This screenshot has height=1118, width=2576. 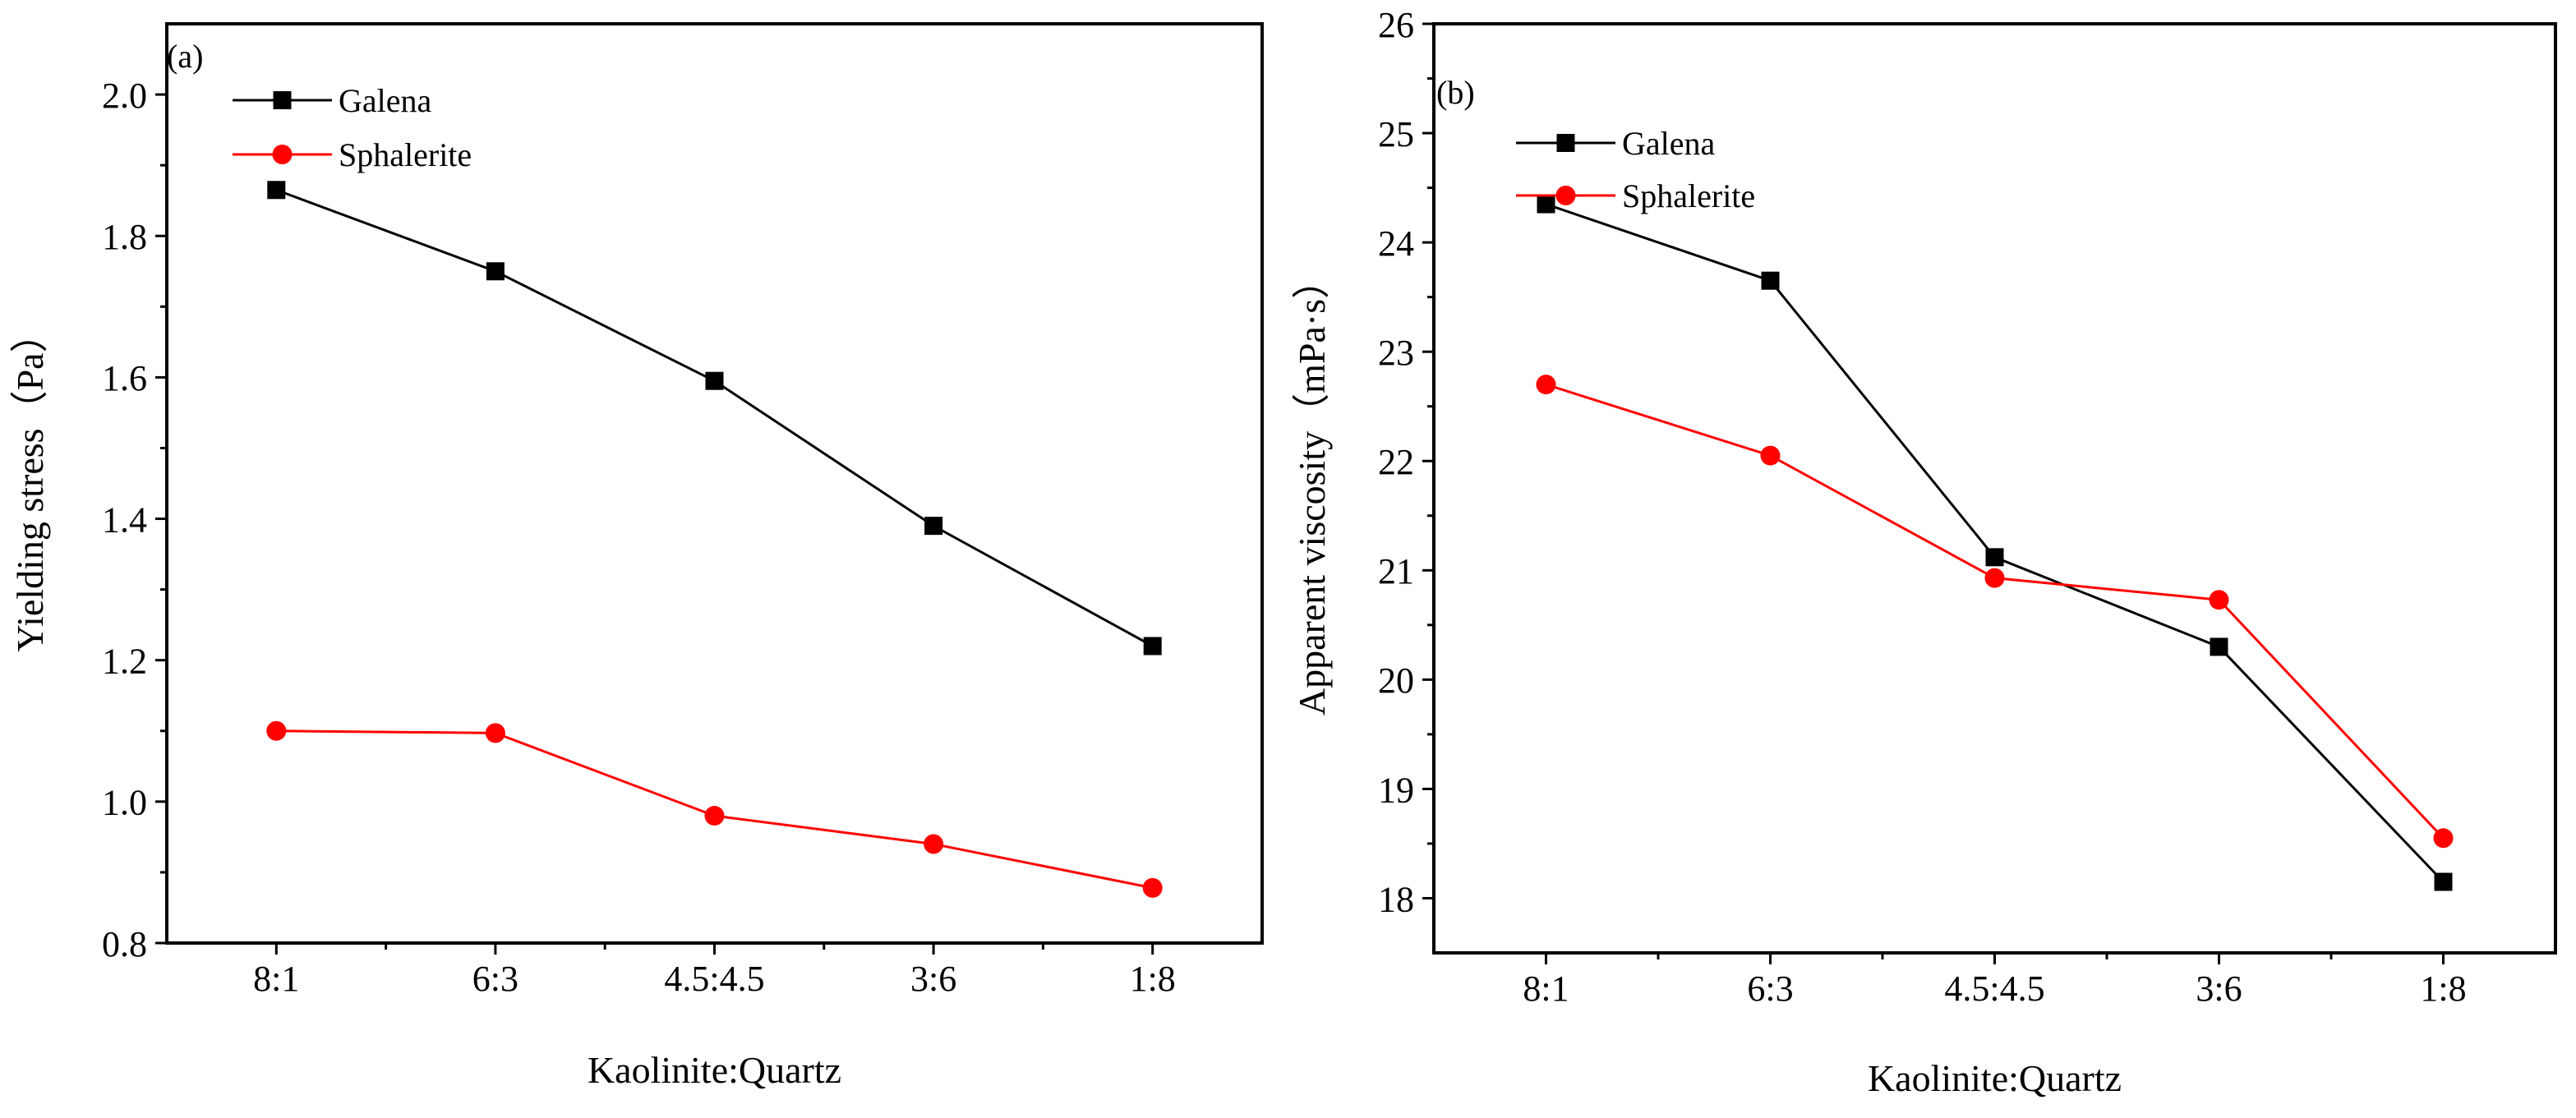 What do you see at coordinates (1396, 571) in the screenshot?
I see `y-tick-label: 21` at bounding box center [1396, 571].